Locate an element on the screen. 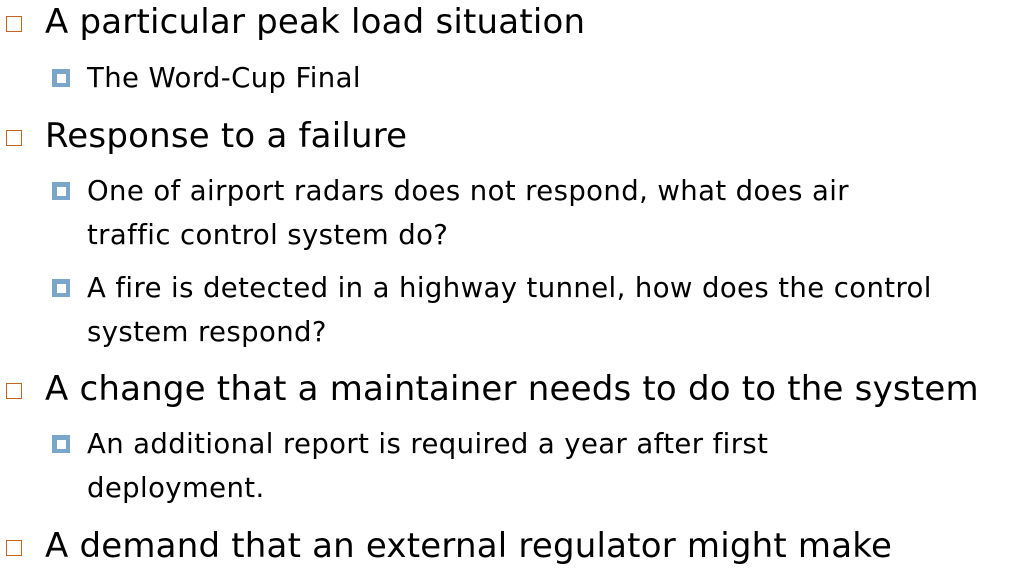  sub-bullet-text-line-2: deployment. is located at coordinates (176, 488).